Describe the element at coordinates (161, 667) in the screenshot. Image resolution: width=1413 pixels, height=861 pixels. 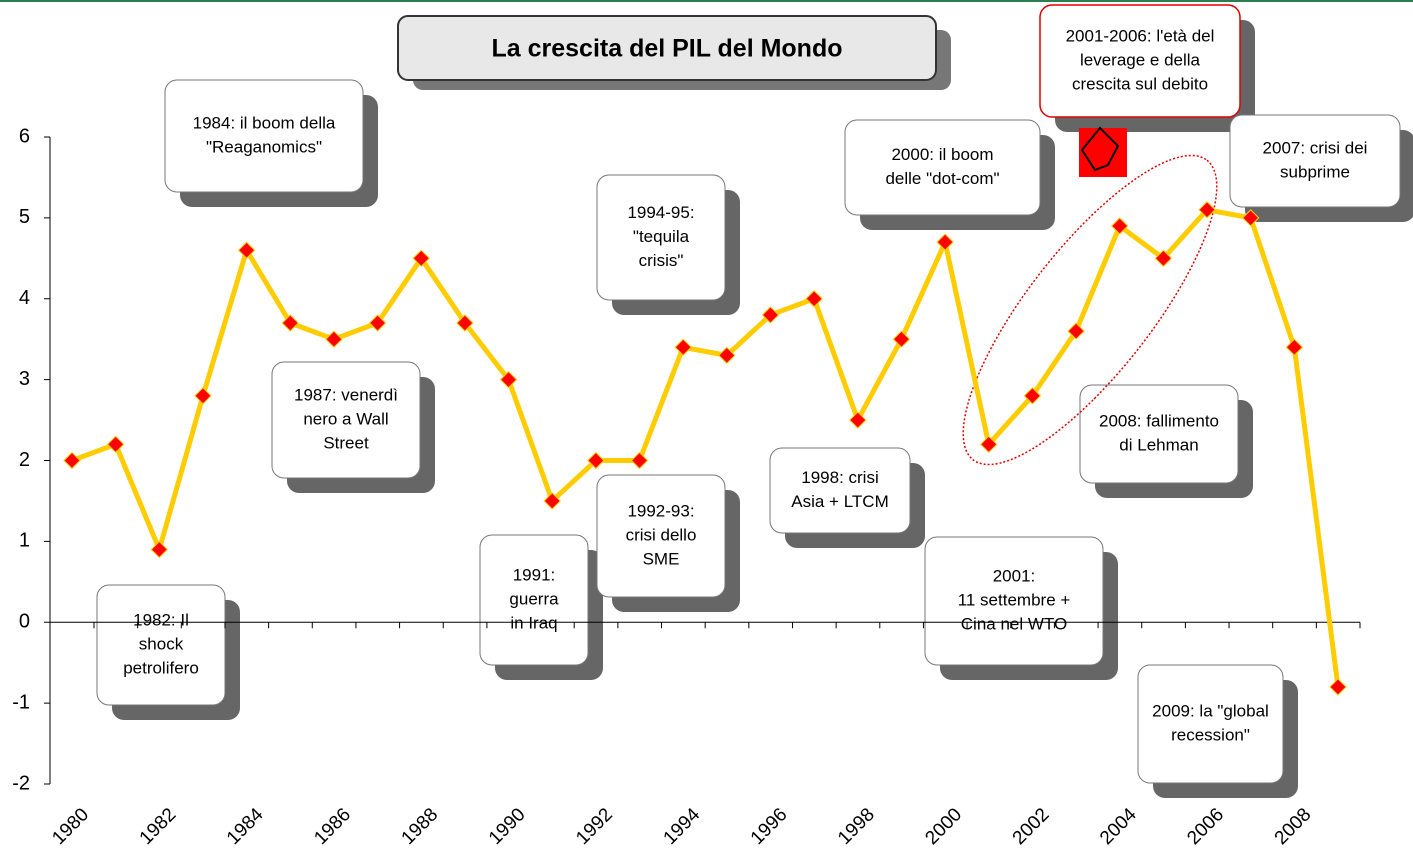
I see `annotation-text: petrolifero` at that location.